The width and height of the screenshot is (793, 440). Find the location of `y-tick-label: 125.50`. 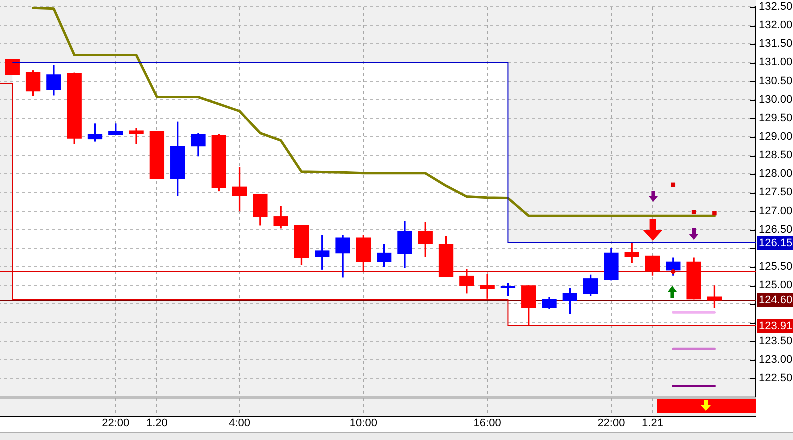

y-tick-label: 125.50 is located at coordinates (776, 267).